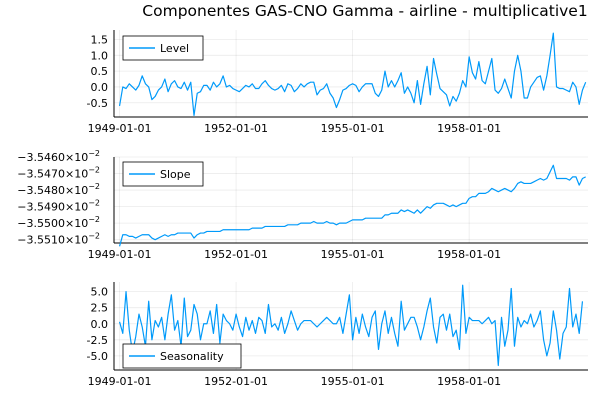 The image size is (600, 400). I want to click on y-tick-label: 1.0, so click(100, 55).